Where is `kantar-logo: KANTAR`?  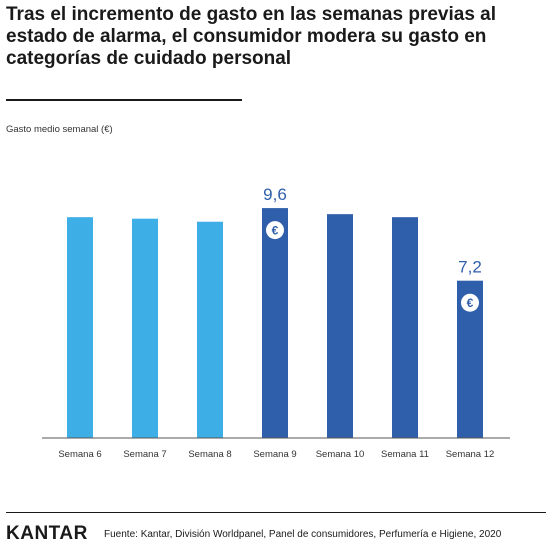
kantar-logo: KANTAR is located at coordinates (47, 533).